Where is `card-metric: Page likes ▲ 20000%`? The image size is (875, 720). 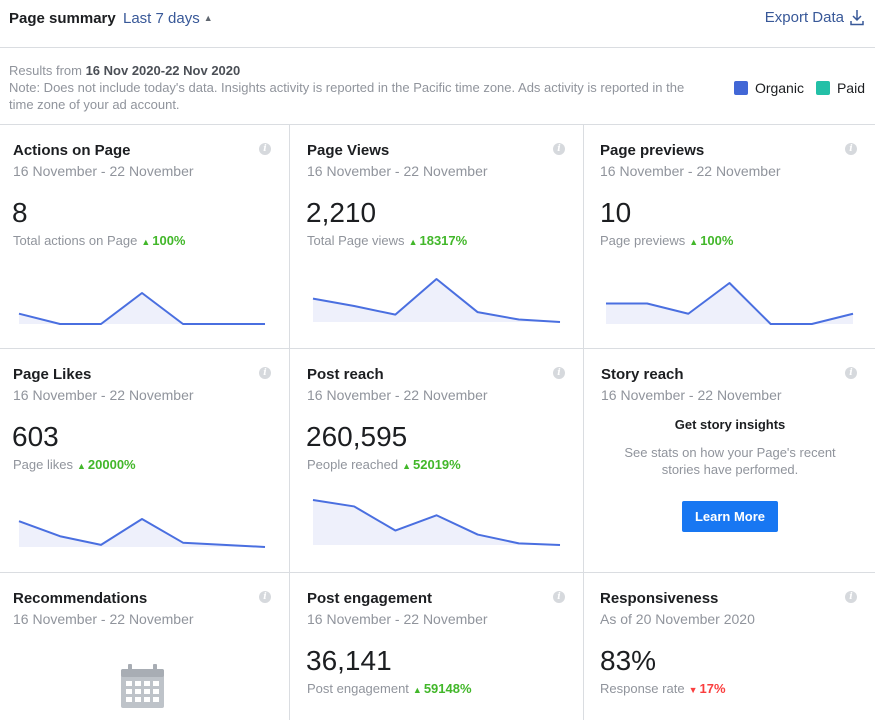
card-metric: Page likes ▲ 20000% is located at coordinates (74, 464).